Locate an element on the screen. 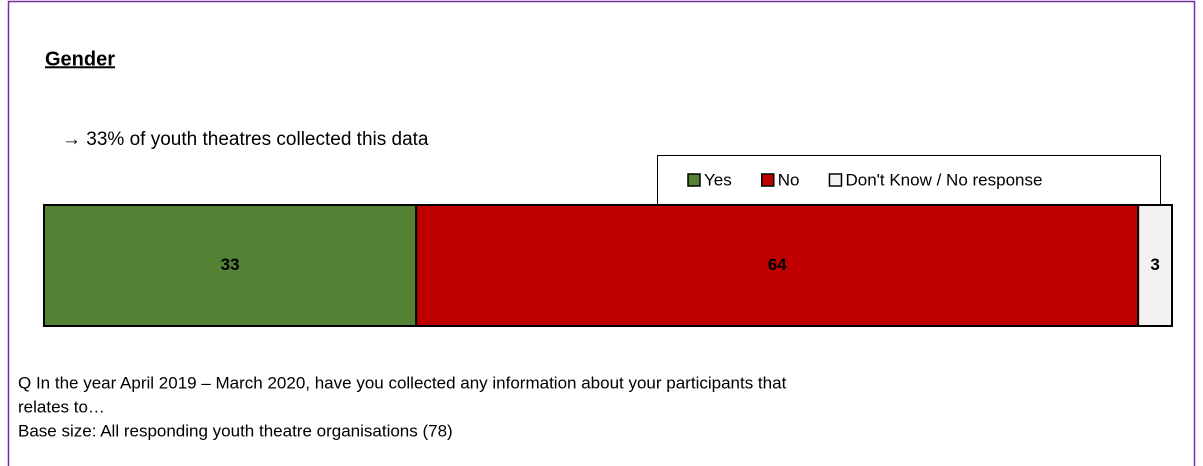  data-label: 64 is located at coordinates (777, 264).